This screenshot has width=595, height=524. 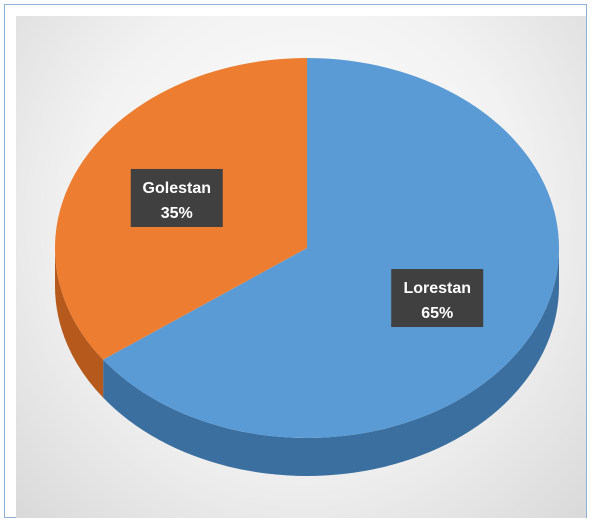 I want to click on data-label-category: Lorestan, so click(x=437, y=288).